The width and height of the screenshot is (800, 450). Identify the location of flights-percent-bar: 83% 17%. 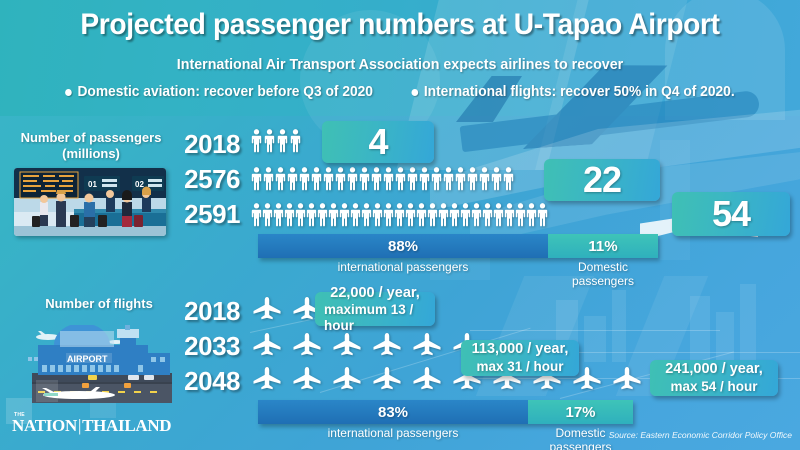
(445, 412).